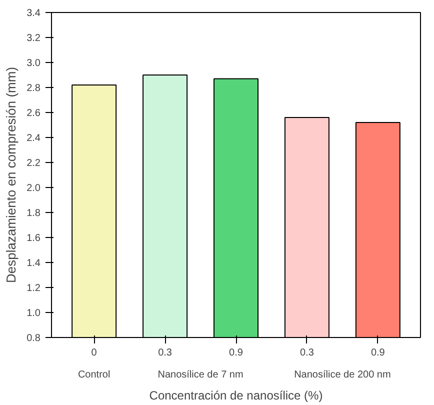 The image size is (434, 405). I want to click on text: Nanosílice de 7 nm, so click(201, 375).